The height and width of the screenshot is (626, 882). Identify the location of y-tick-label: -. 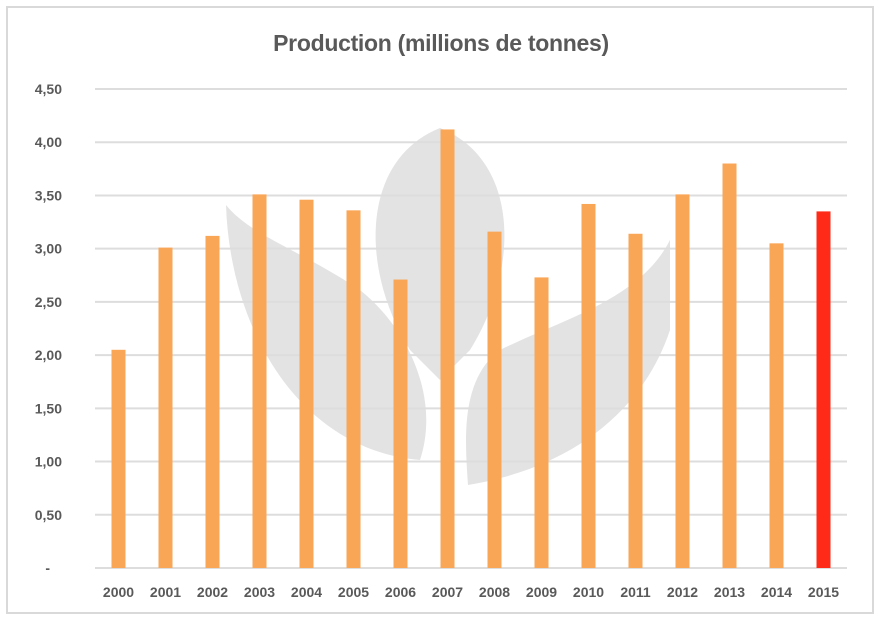
(47, 568).